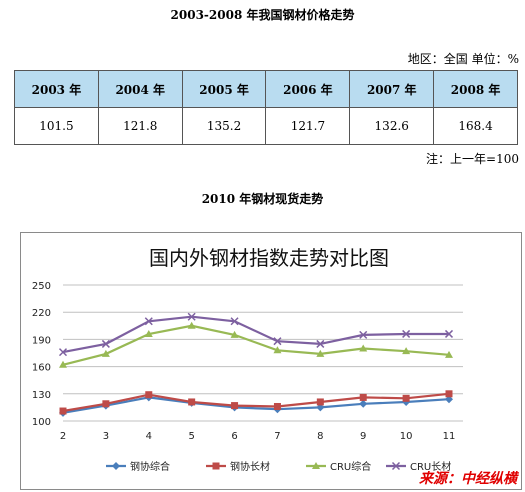  Describe the element at coordinates (224, 89) in the screenshot. I see `year-header: 2005 年` at that location.